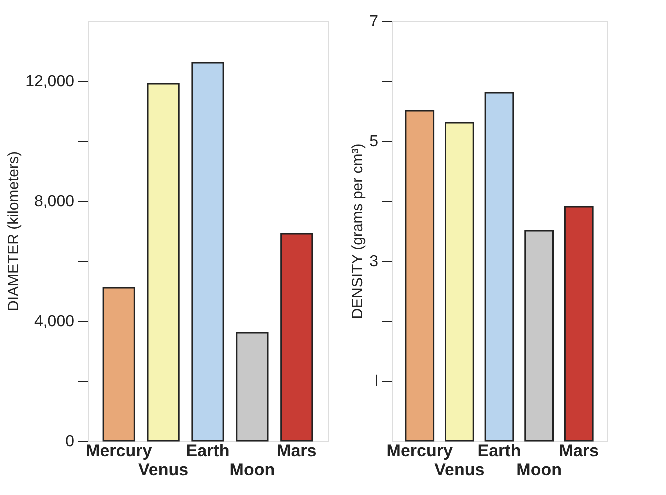 The height and width of the screenshot is (495, 666). Describe the element at coordinates (70, 442) in the screenshot. I see `y-tick-label: 0` at that location.